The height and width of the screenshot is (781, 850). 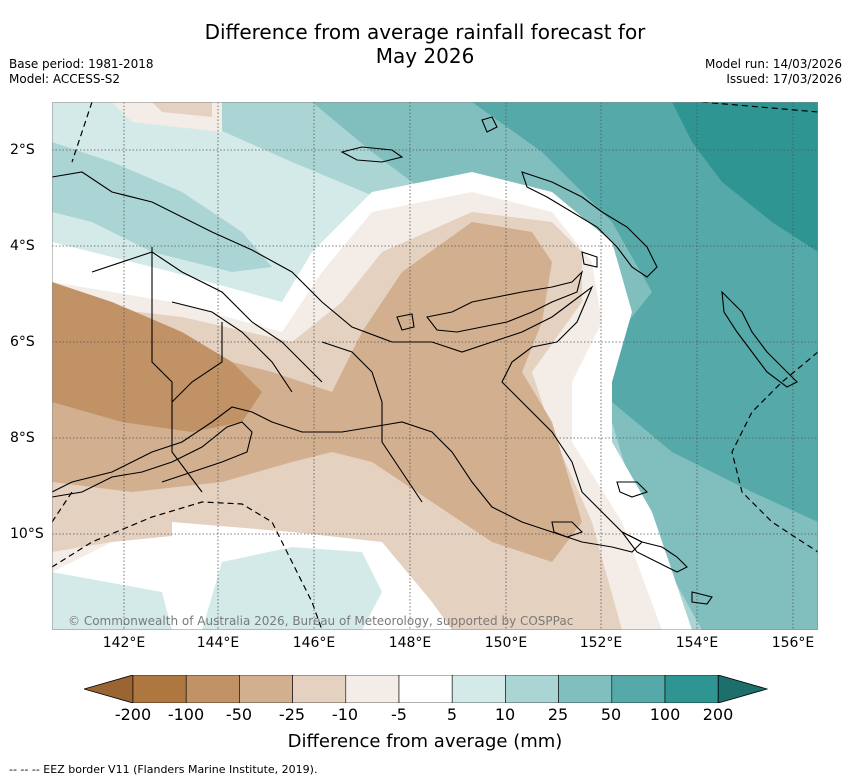 I want to click on manus-island, so click(x=372, y=154).